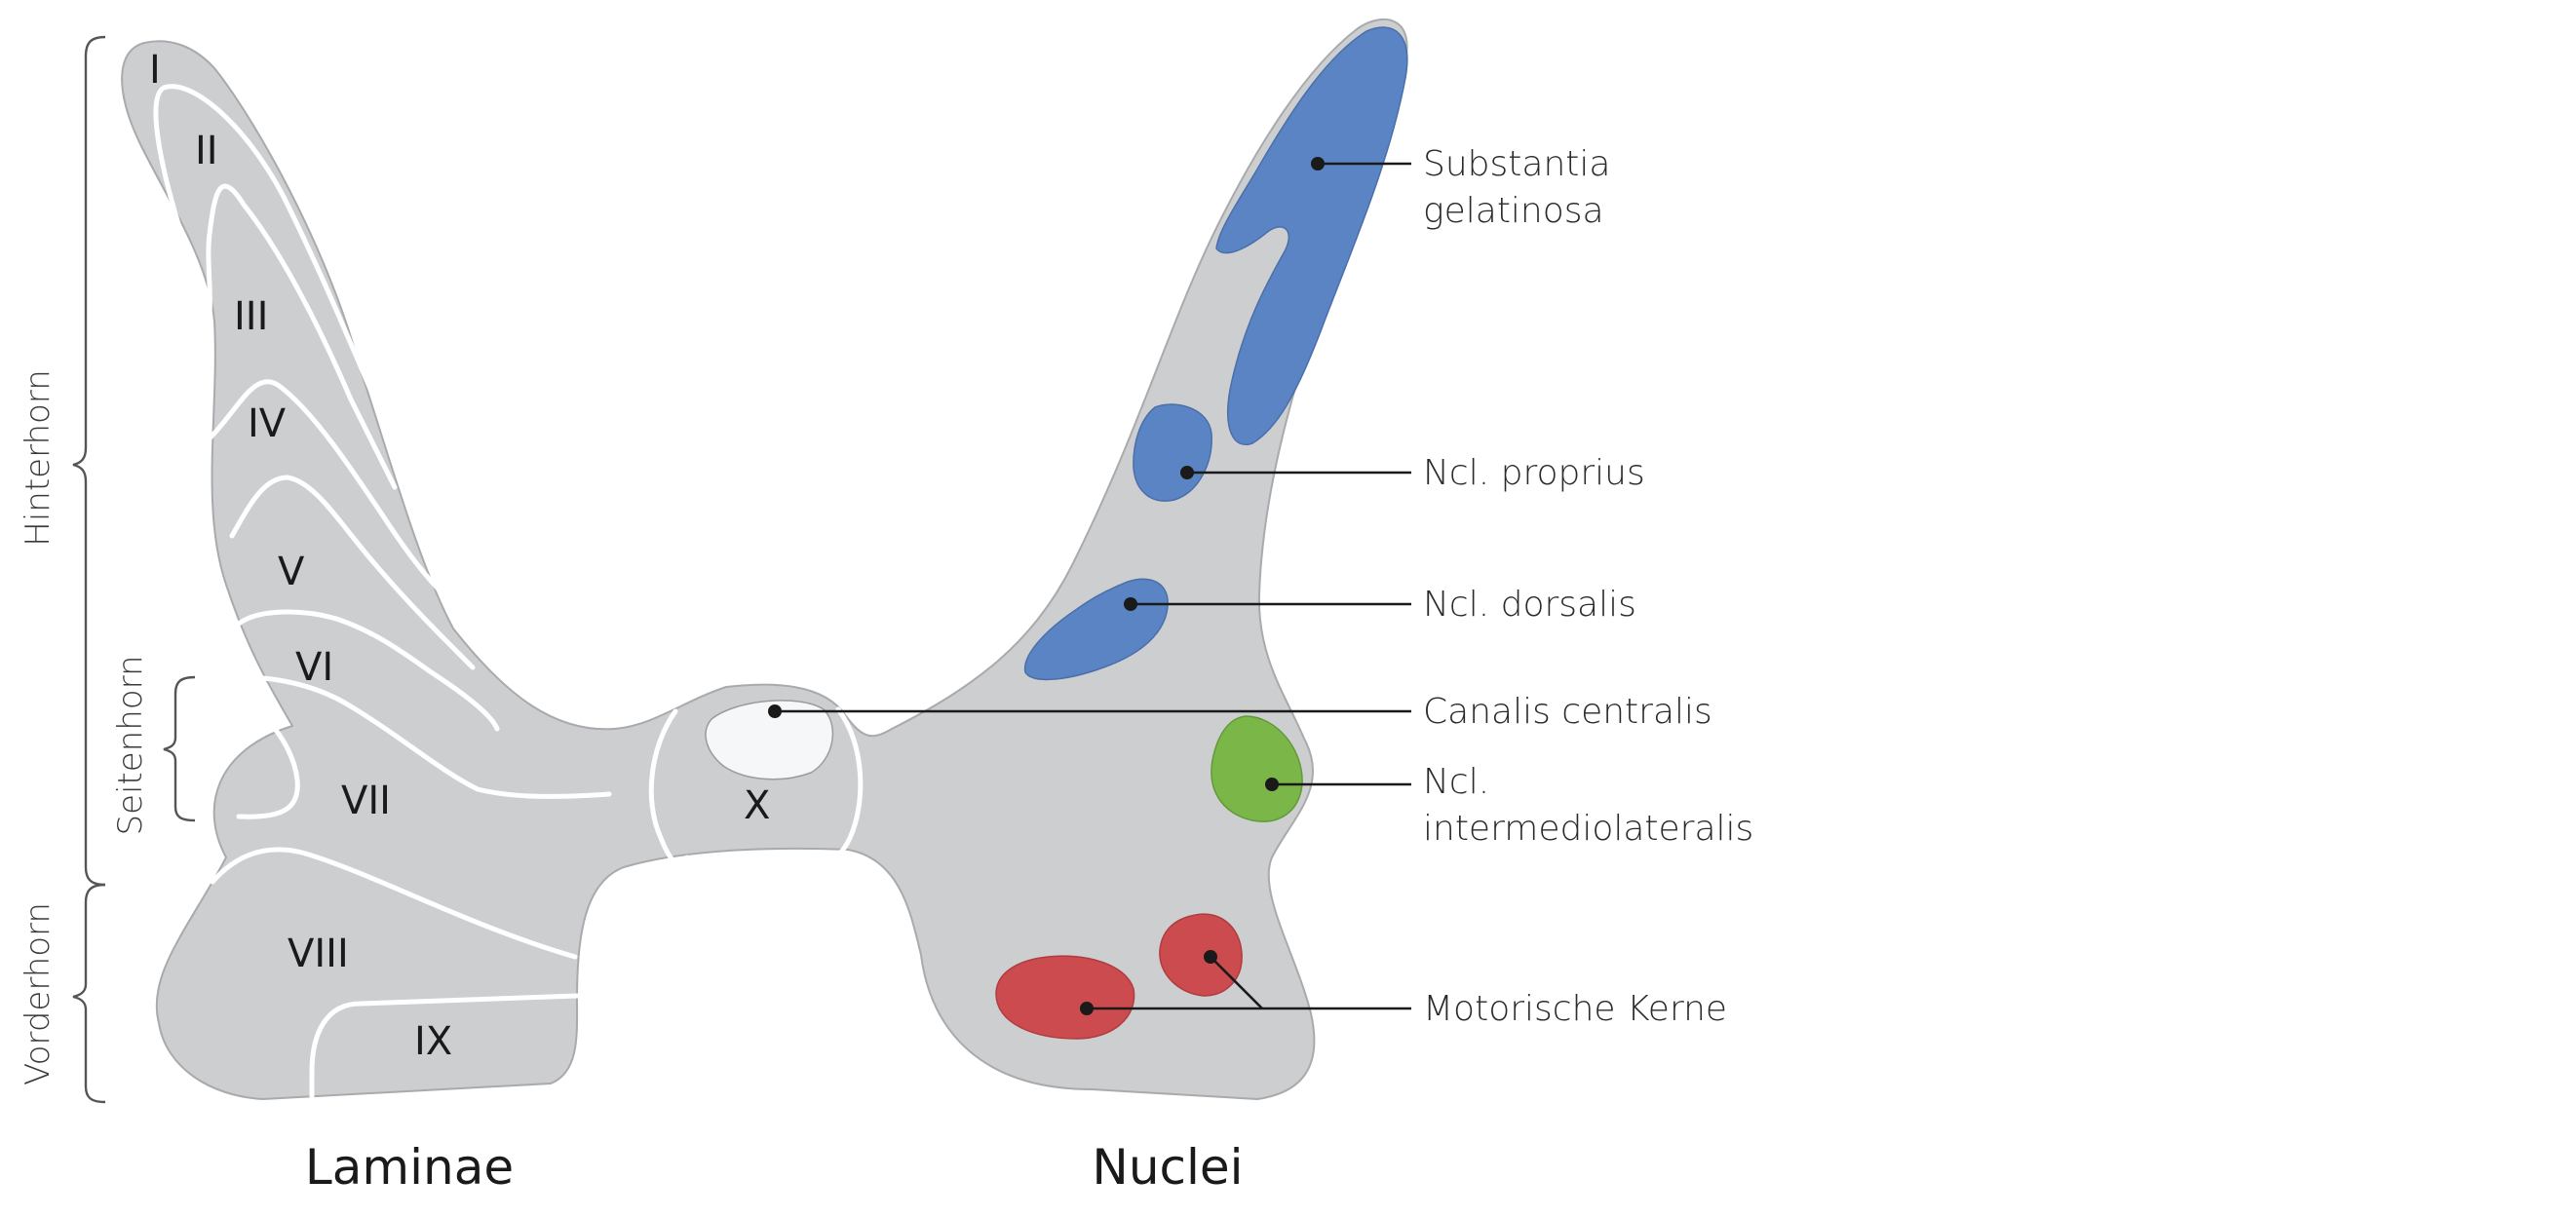  I want to click on lamina-boundary-VII-lateral, so click(258, 751).